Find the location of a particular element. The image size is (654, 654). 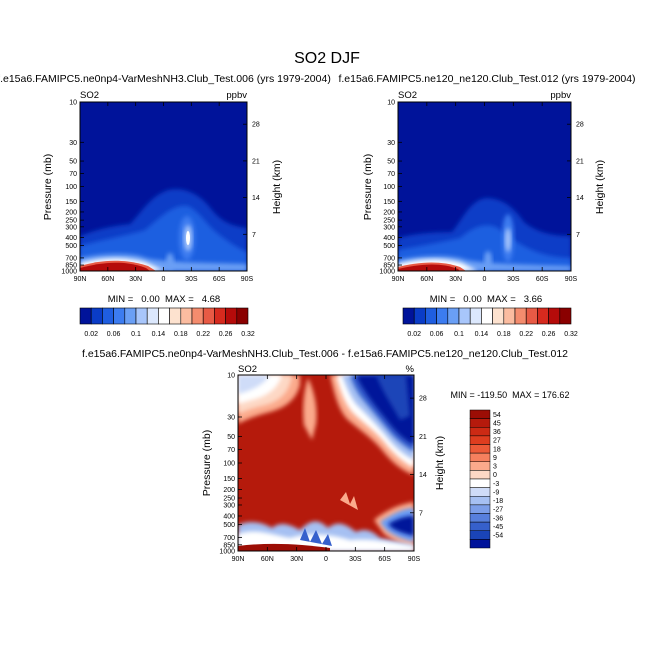

colorbar-label: 9 is located at coordinates (495, 458).